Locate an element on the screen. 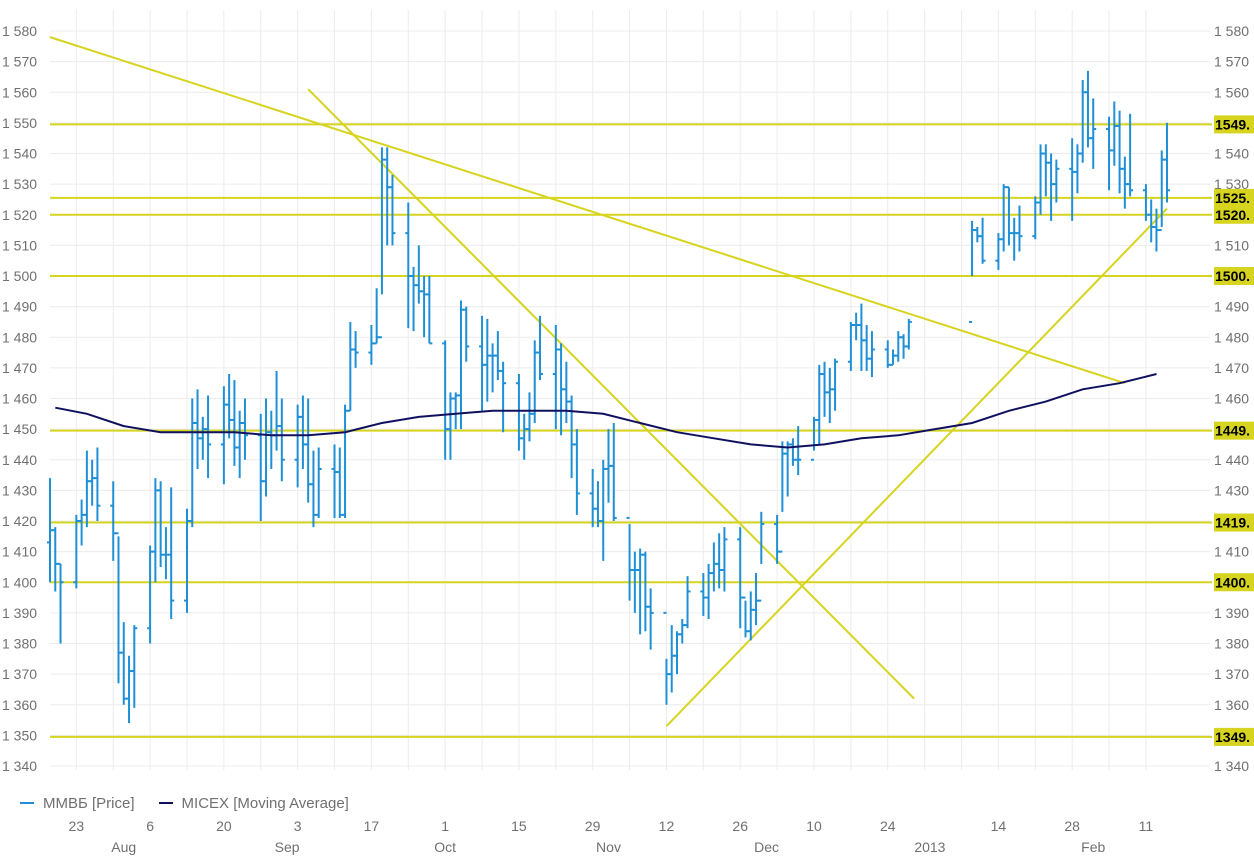 This screenshot has width=1254, height=856. x-tick-day-label: 24 is located at coordinates (888, 826).